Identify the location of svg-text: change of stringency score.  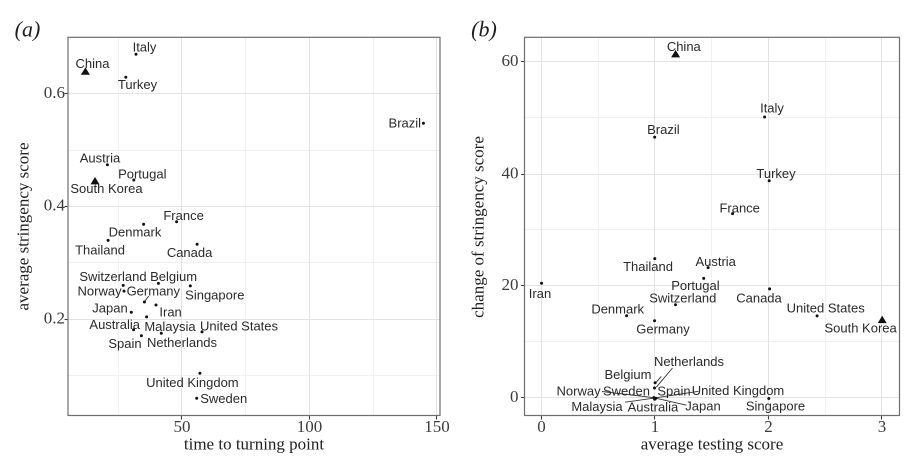
(478, 227).